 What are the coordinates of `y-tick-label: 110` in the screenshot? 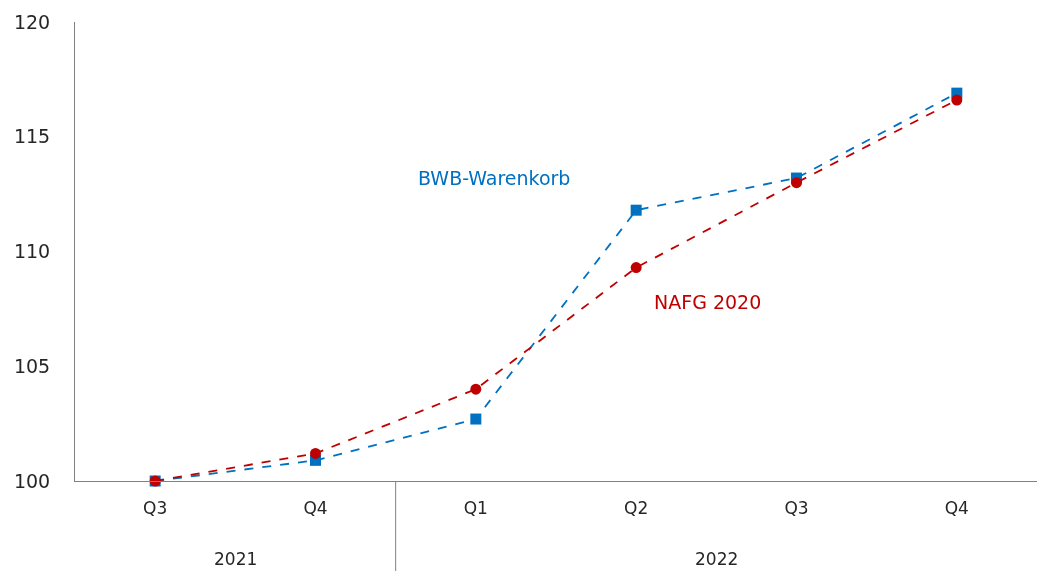 It's located at (32, 251).